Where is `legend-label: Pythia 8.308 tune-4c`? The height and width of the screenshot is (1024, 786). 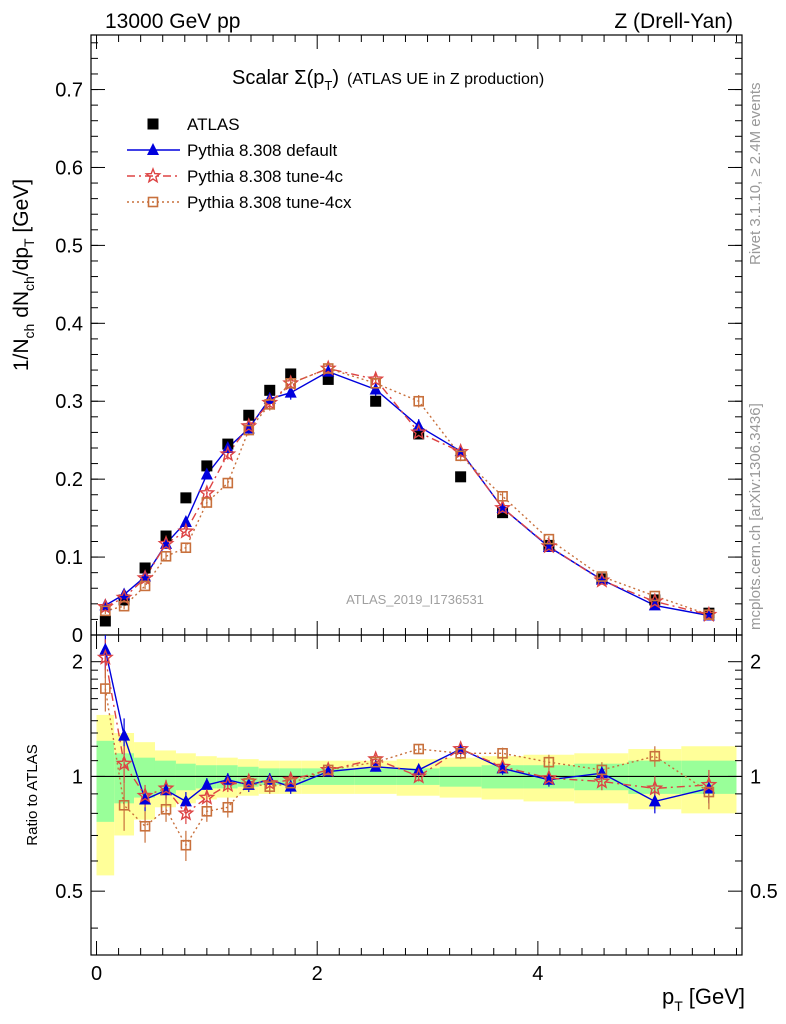 legend-label: Pythia 8.308 tune-4c is located at coordinates (265, 176).